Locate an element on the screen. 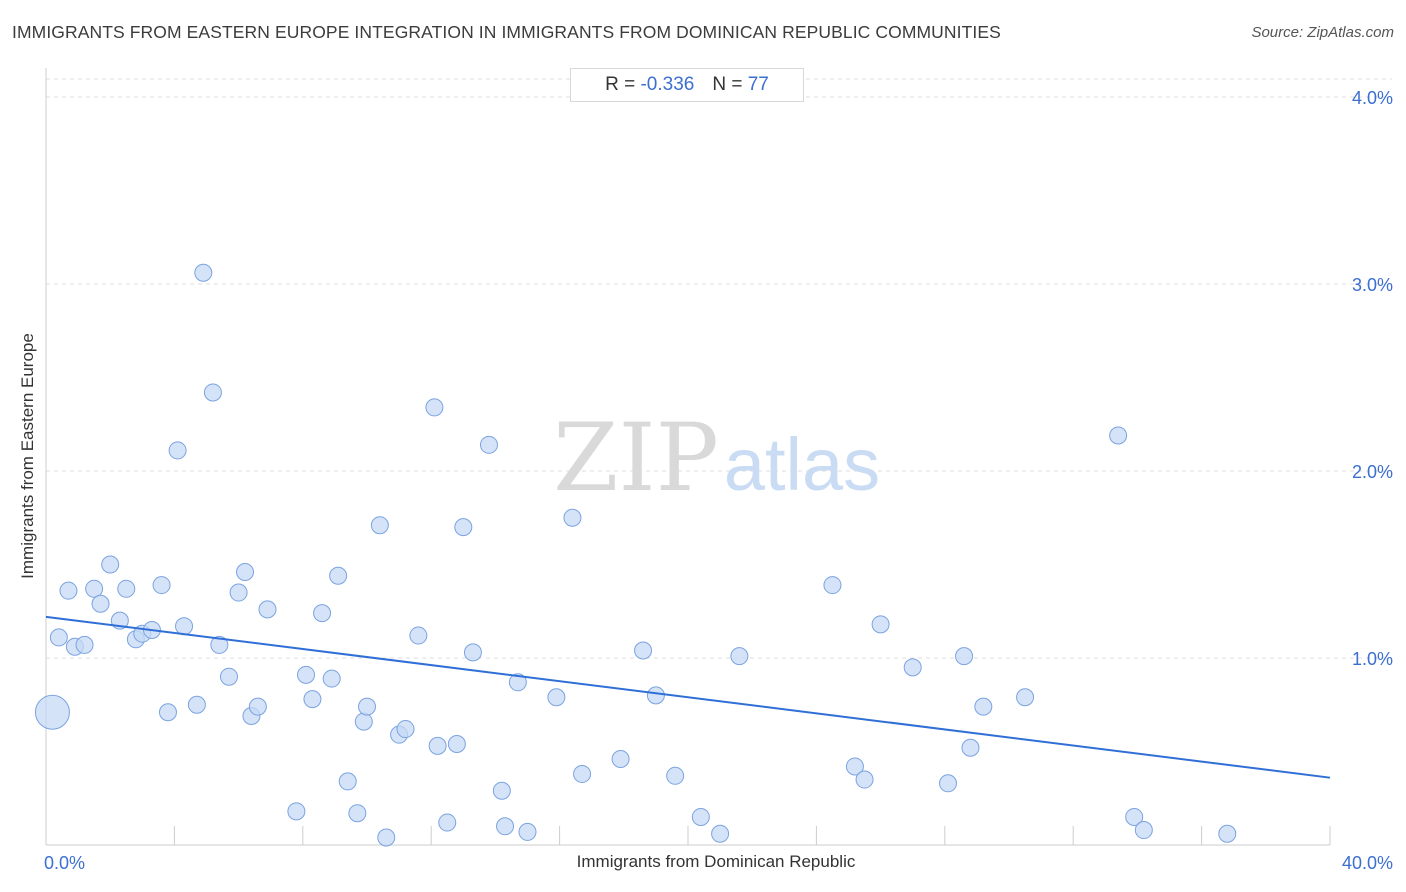 The width and height of the screenshot is (1406, 892). source-label: Source: ZipAtlas.com is located at coordinates (1322, 32).